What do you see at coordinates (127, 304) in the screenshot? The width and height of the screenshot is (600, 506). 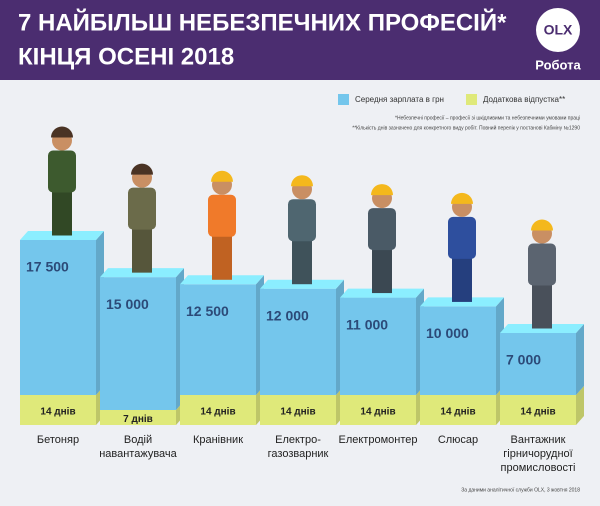 I see `value-label: 15 000` at bounding box center [127, 304].